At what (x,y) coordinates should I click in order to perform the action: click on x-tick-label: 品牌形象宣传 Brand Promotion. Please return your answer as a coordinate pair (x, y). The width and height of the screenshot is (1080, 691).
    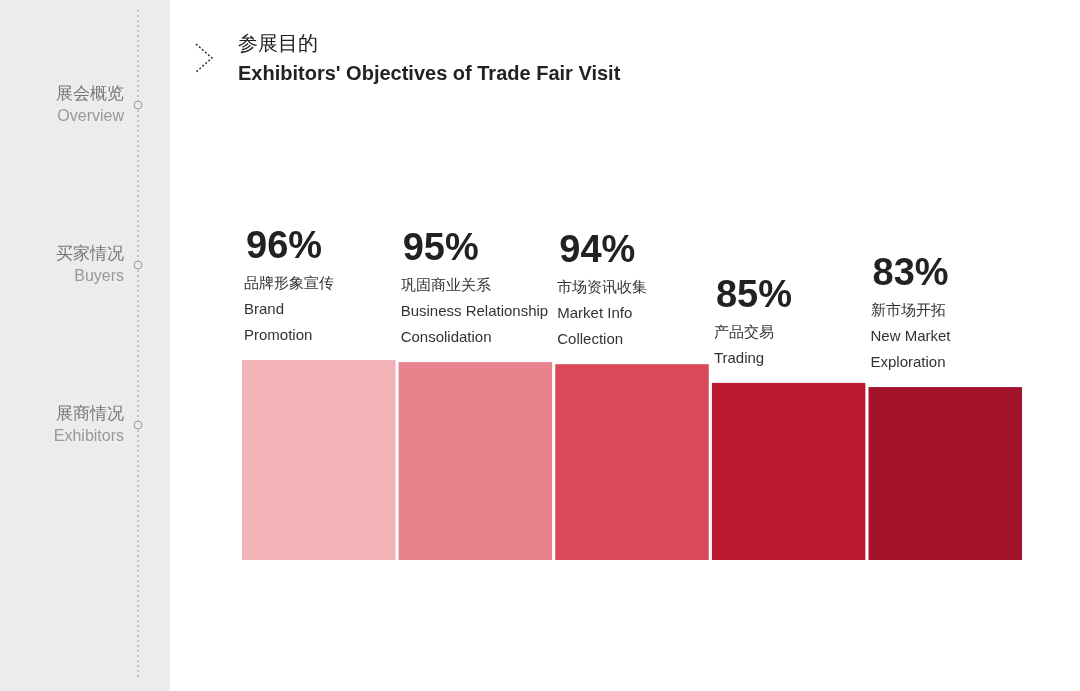
    Looking at the image, I should click on (289, 308).